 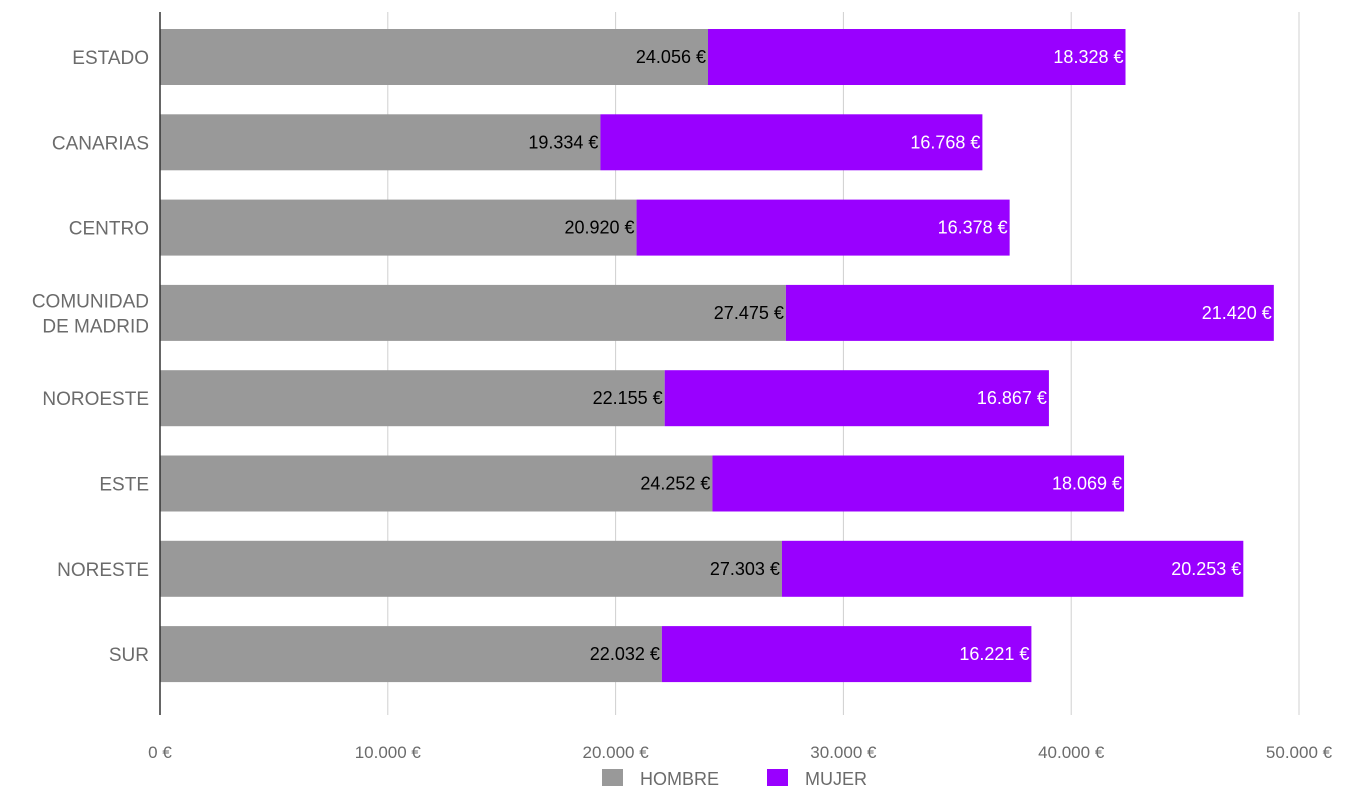 I want to click on x-tick-label: 20.000 €, so click(x=616, y=752).